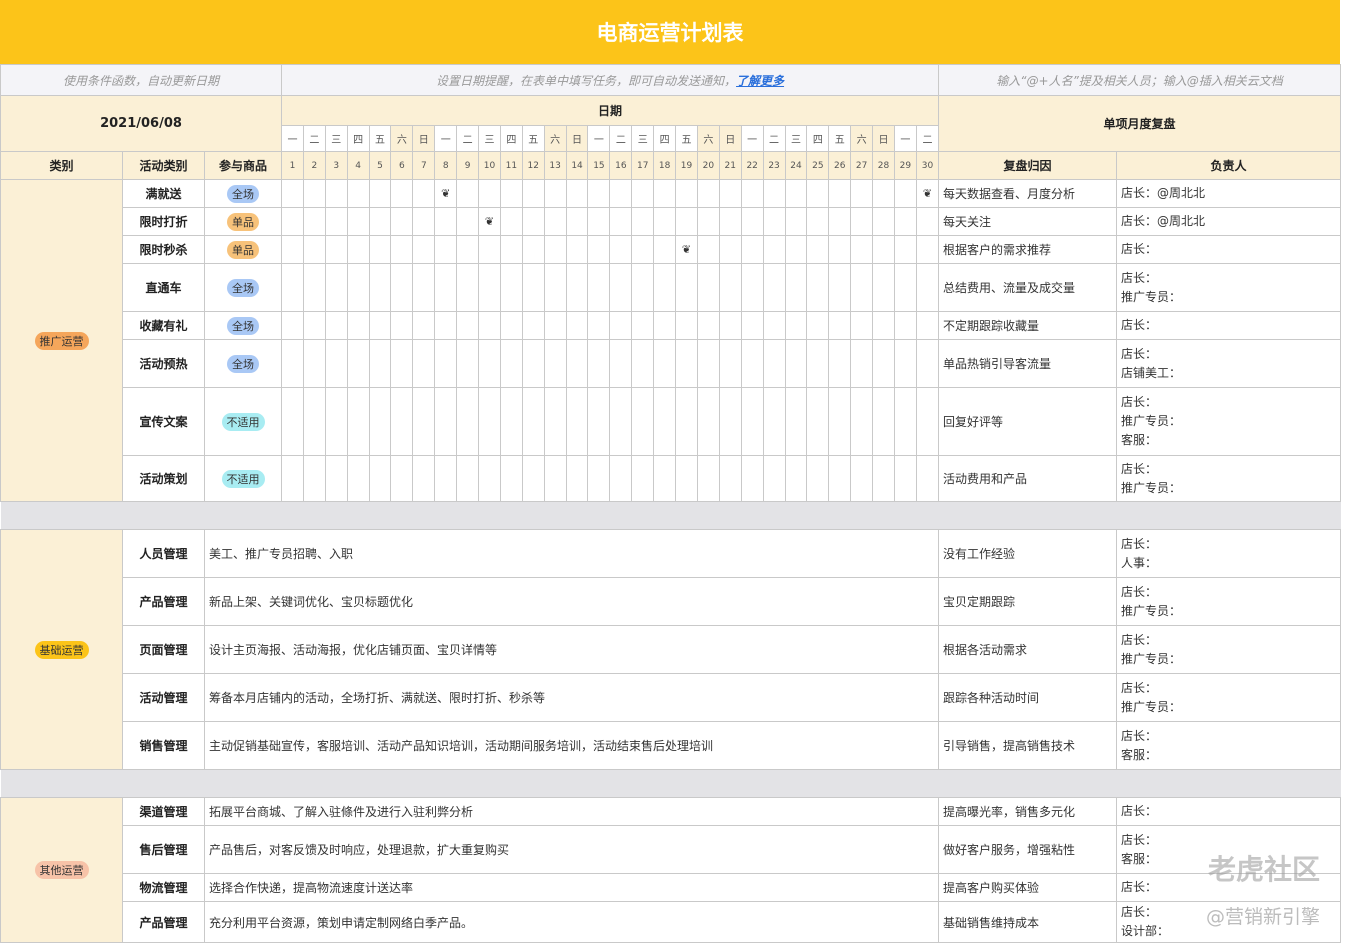 The width and height of the screenshot is (1346, 944). Describe the element at coordinates (61, 340) in the screenshot. I see `category-tag: 推广运营` at that location.